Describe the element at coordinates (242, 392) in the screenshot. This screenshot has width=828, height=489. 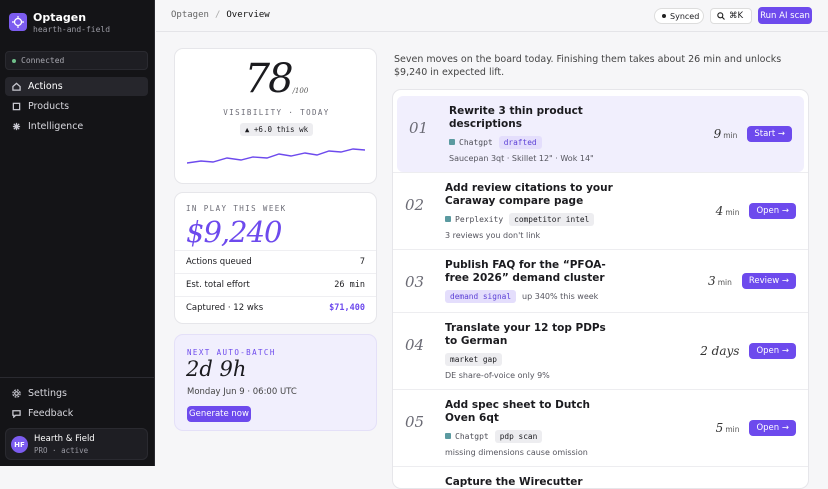
I see `schedule: Monday Jun 9 · 06:00 UTC` at that location.